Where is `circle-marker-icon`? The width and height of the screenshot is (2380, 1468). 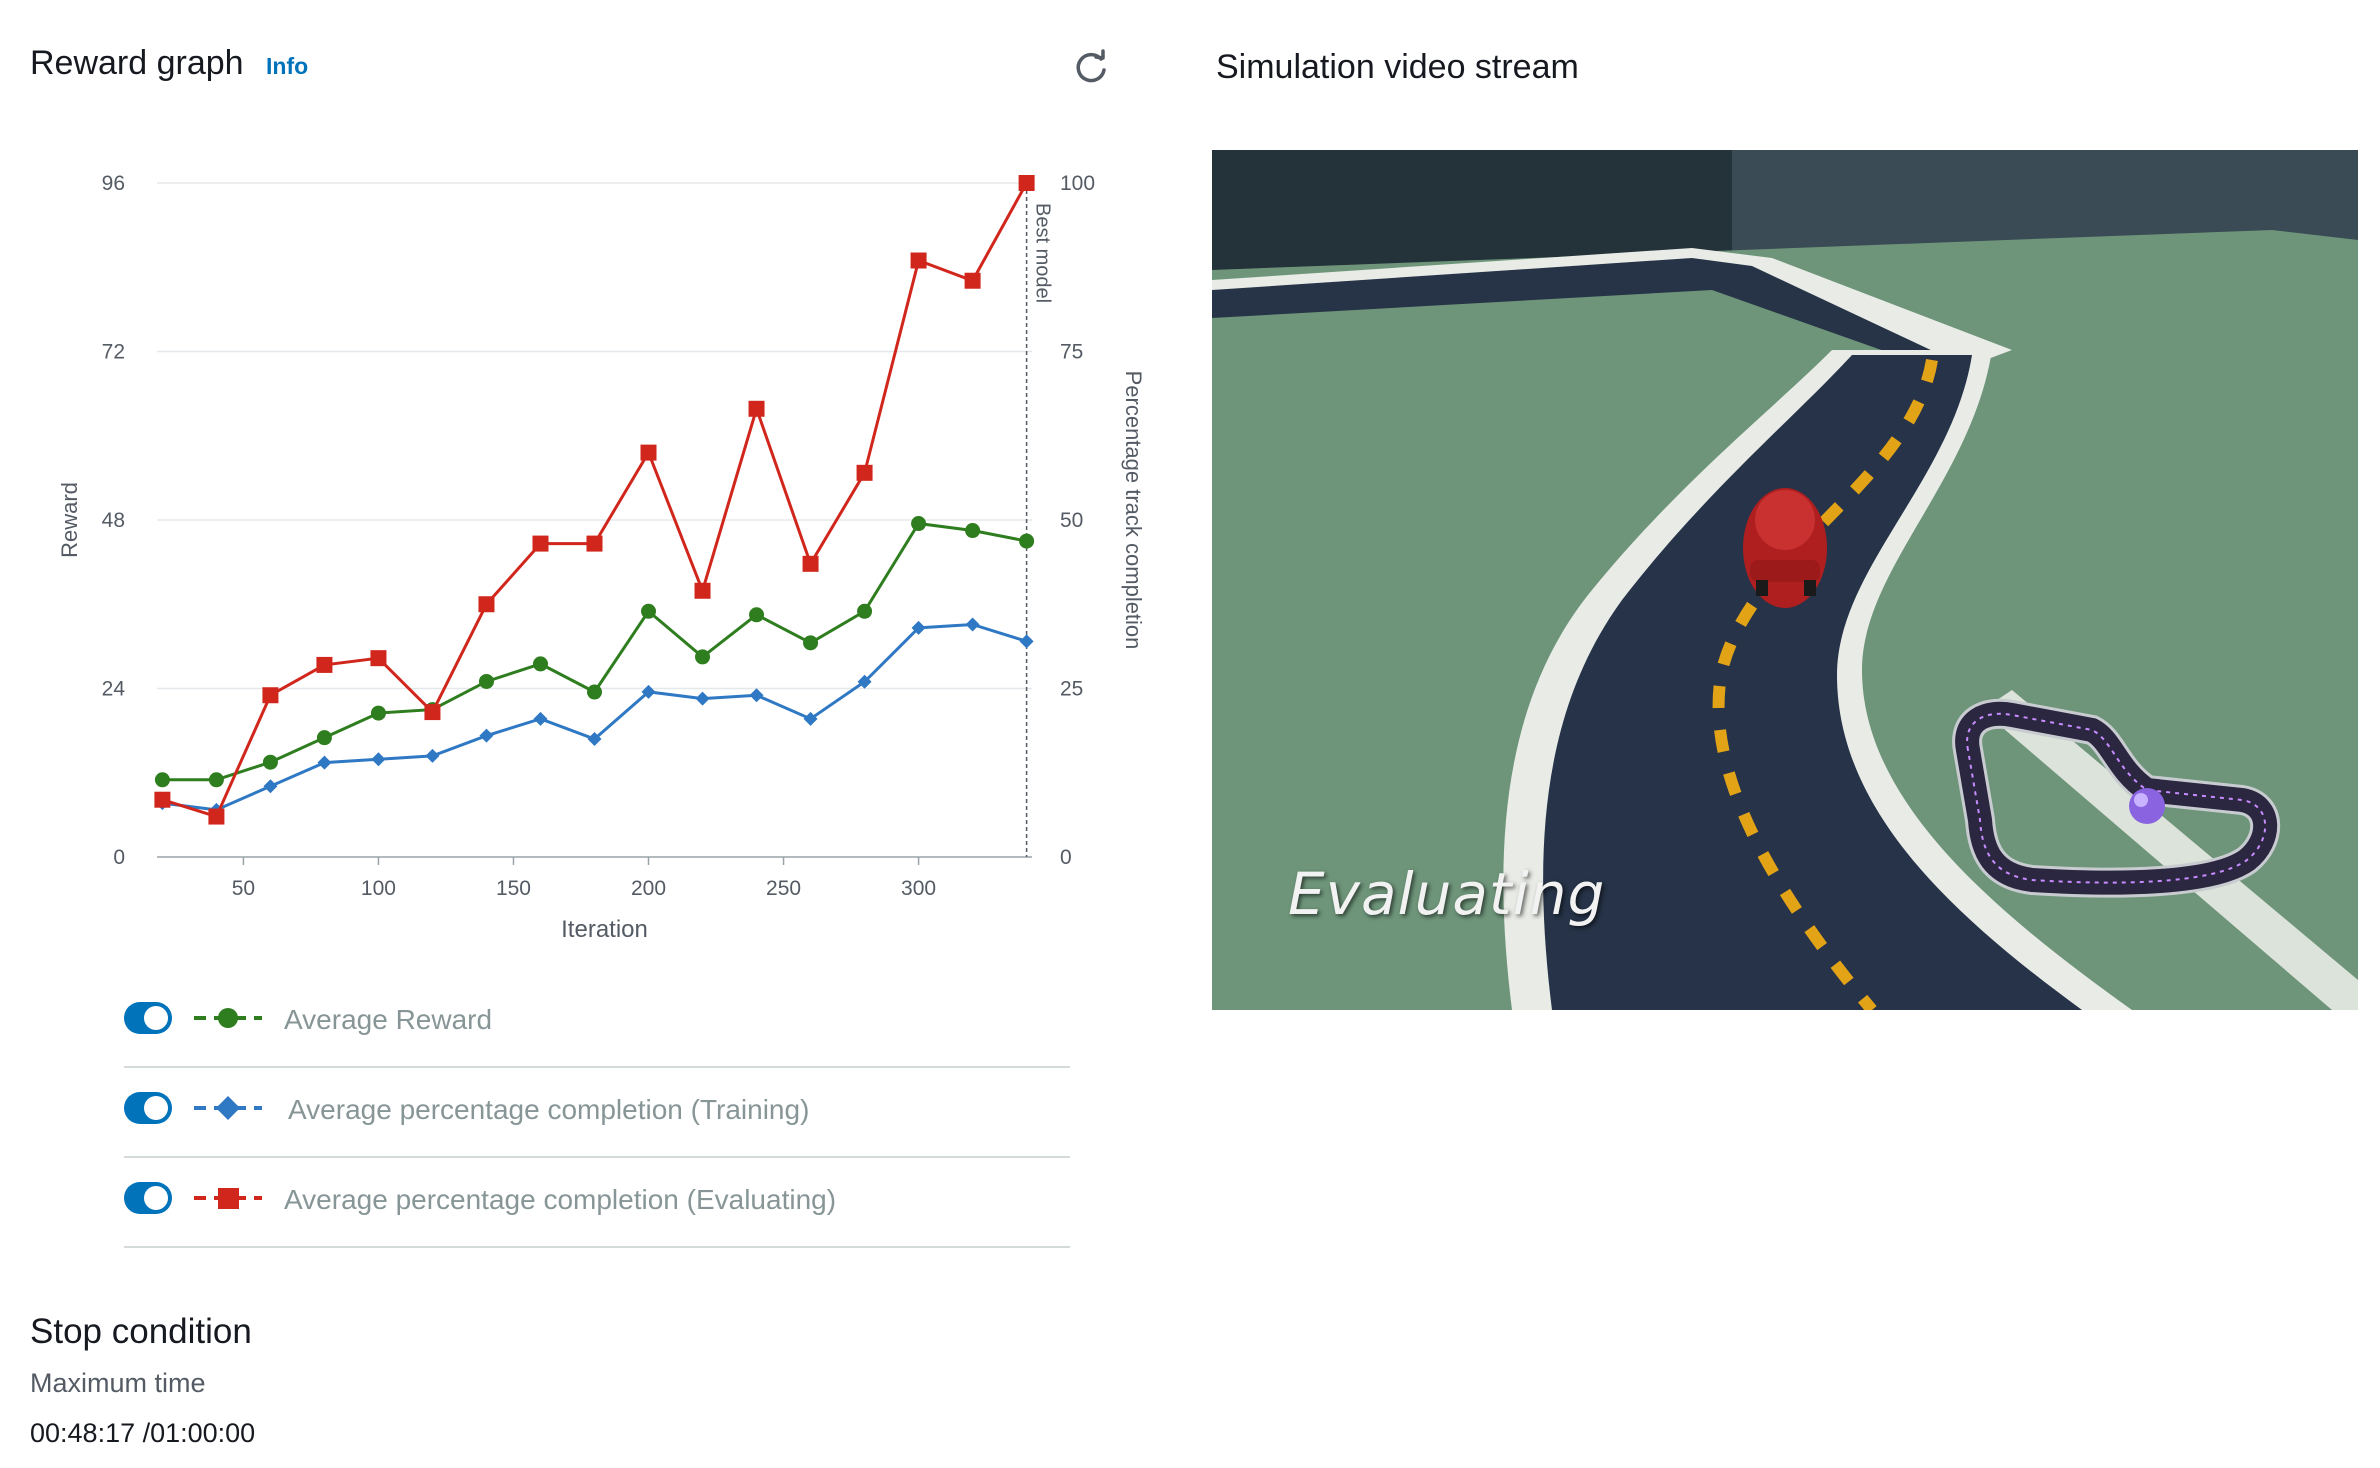
circle-marker-icon is located at coordinates (228, 1018).